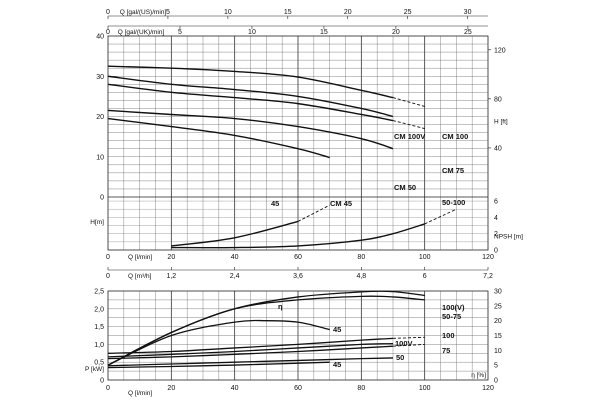  Describe the element at coordinates (448, 335) in the screenshot. I see `p-curve-label: 100` at that location.